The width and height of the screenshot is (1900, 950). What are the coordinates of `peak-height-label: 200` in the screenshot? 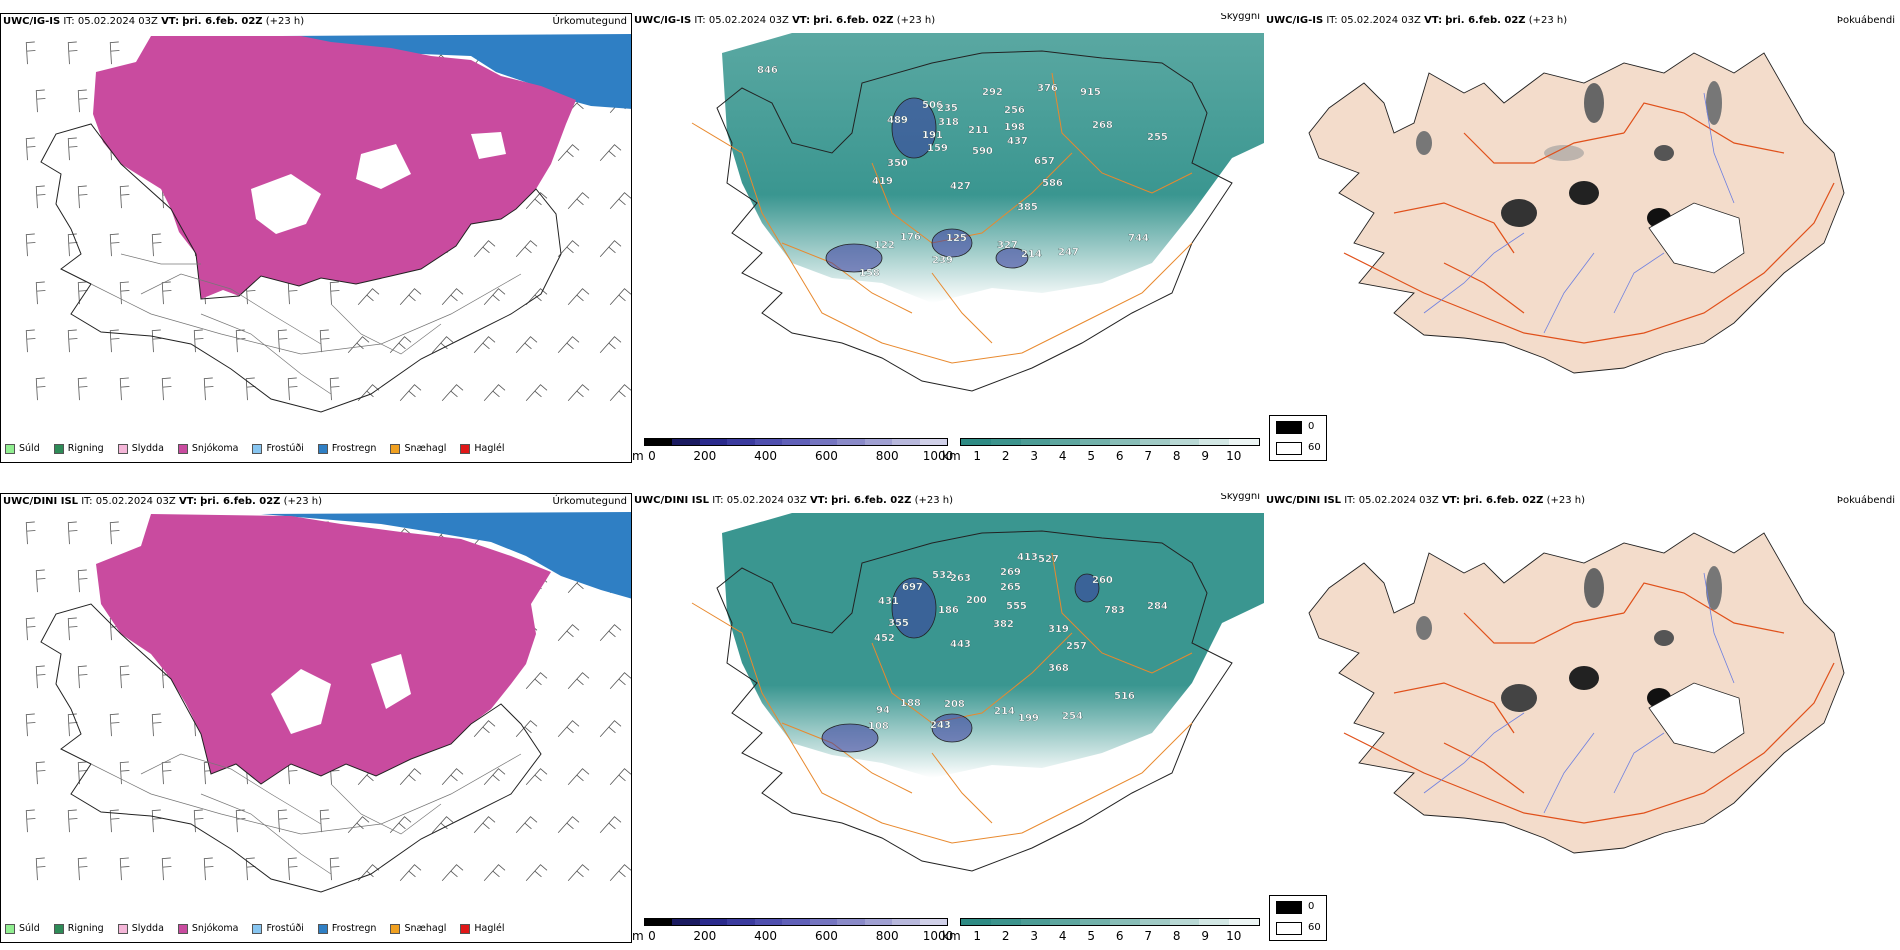 It's located at (976, 600).